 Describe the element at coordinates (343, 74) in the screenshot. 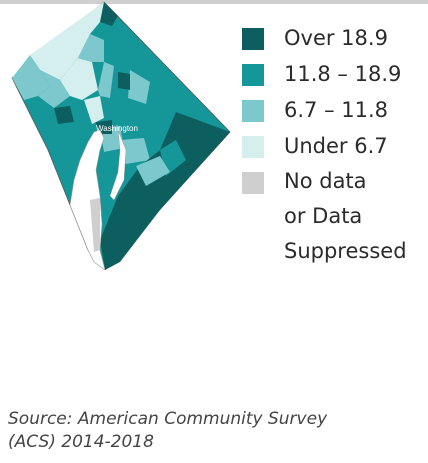

I see `legend-label: 11.8 – 18.9` at that location.